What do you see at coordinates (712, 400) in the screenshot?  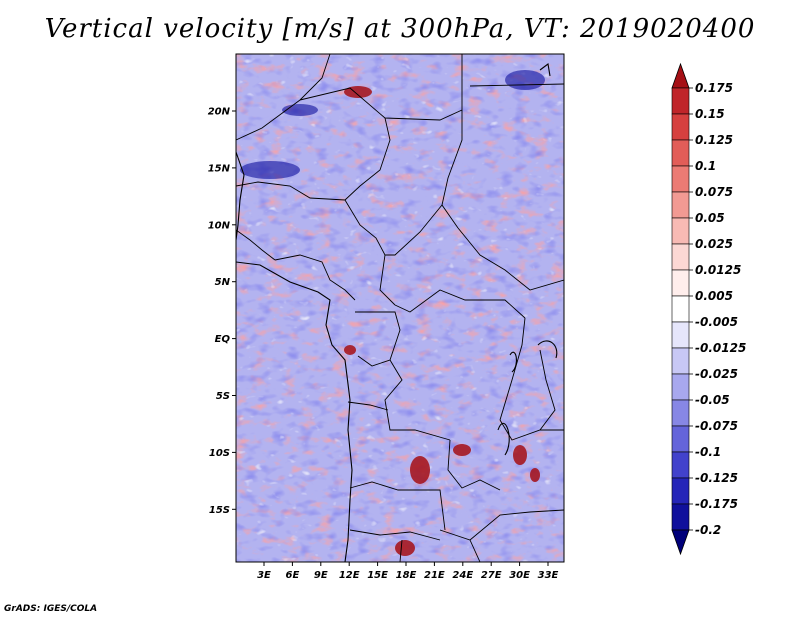 I see `colorbar-label: -0.05` at bounding box center [712, 400].